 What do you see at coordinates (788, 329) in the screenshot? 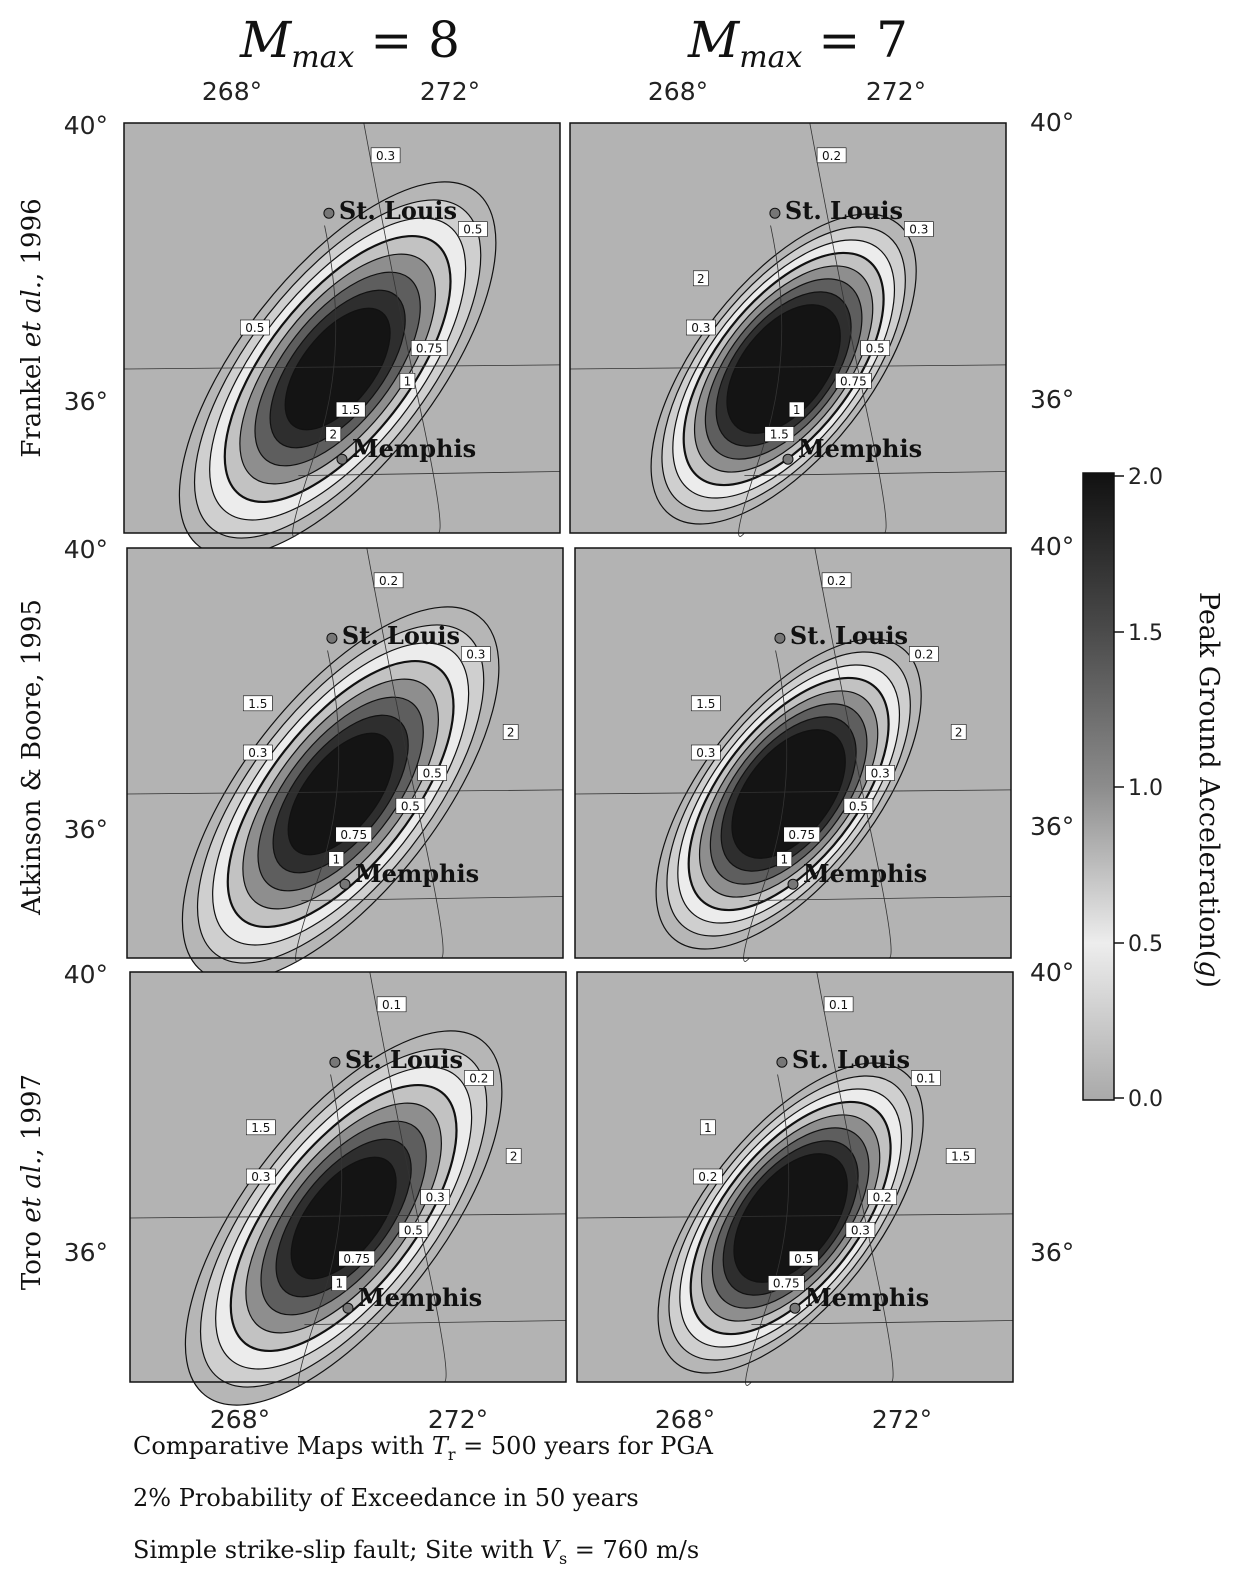
I see `map-panel-2: St. Louis Memphis 0.2 0.3 0.3 0.5 0.75 1 1.5 2` at bounding box center [788, 329].